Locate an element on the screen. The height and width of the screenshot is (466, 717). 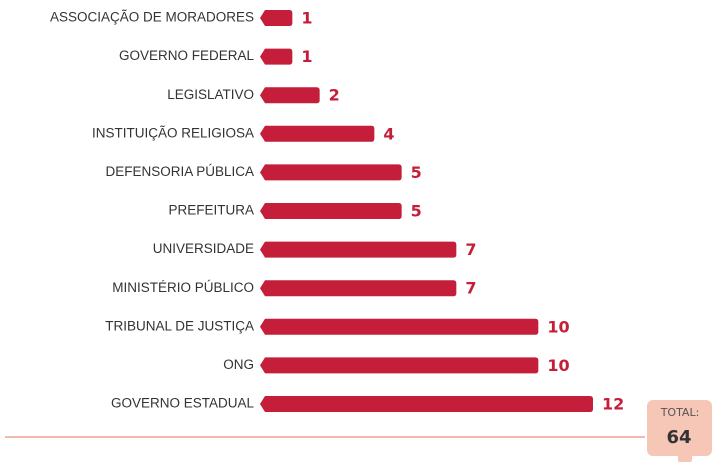
total-label: TOTAL: is located at coordinates (680, 412).